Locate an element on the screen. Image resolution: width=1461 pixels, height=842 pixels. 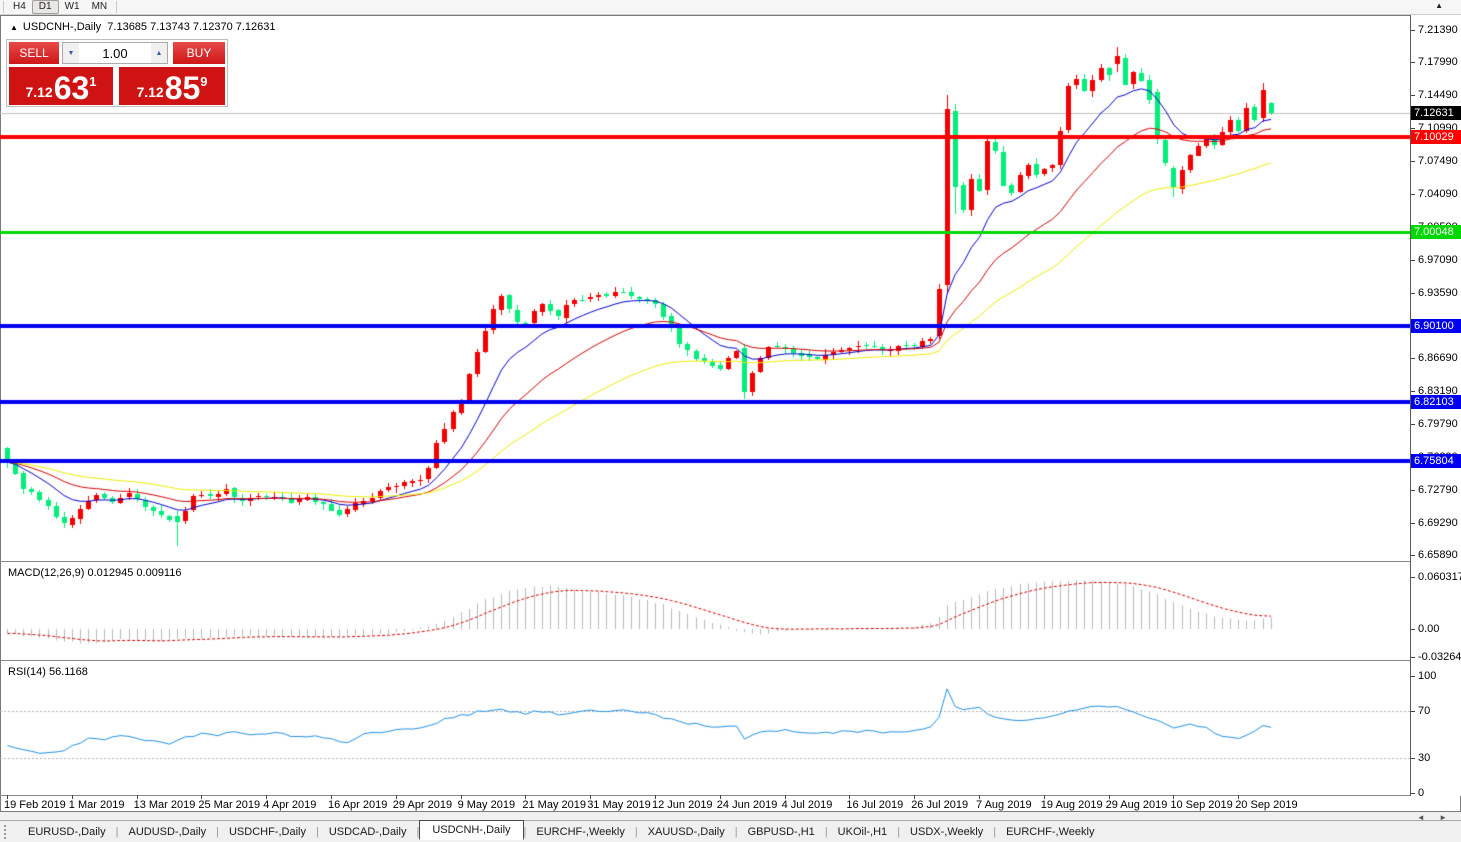
tab-usdcnh-daily: USDCNH-,Daily is located at coordinates (471, 829).